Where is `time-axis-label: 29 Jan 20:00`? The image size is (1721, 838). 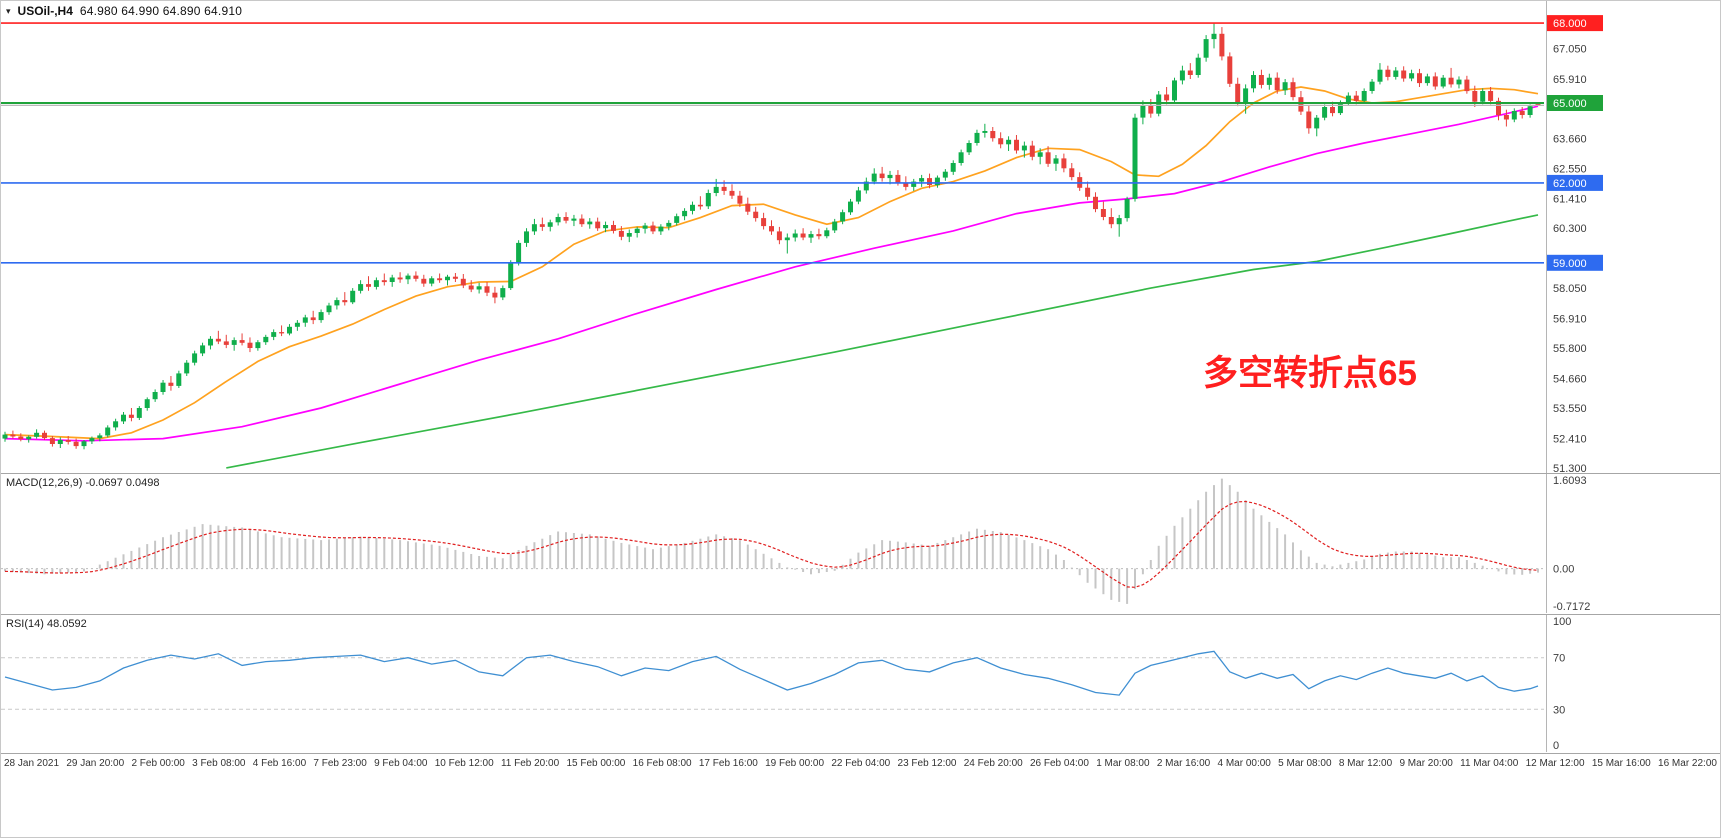 time-axis-label: 29 Jan 20:00 is located at coordinates (95, 763).